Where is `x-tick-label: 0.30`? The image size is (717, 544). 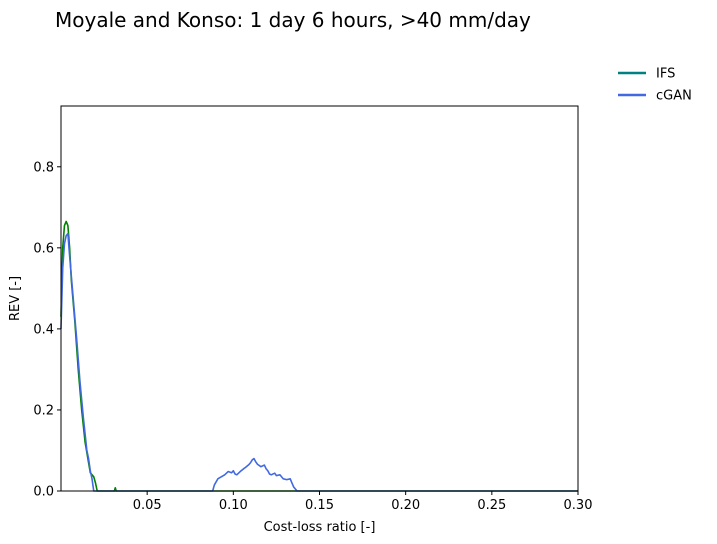
x-tick-label: 0.30 is located at coordinates (578, 505).